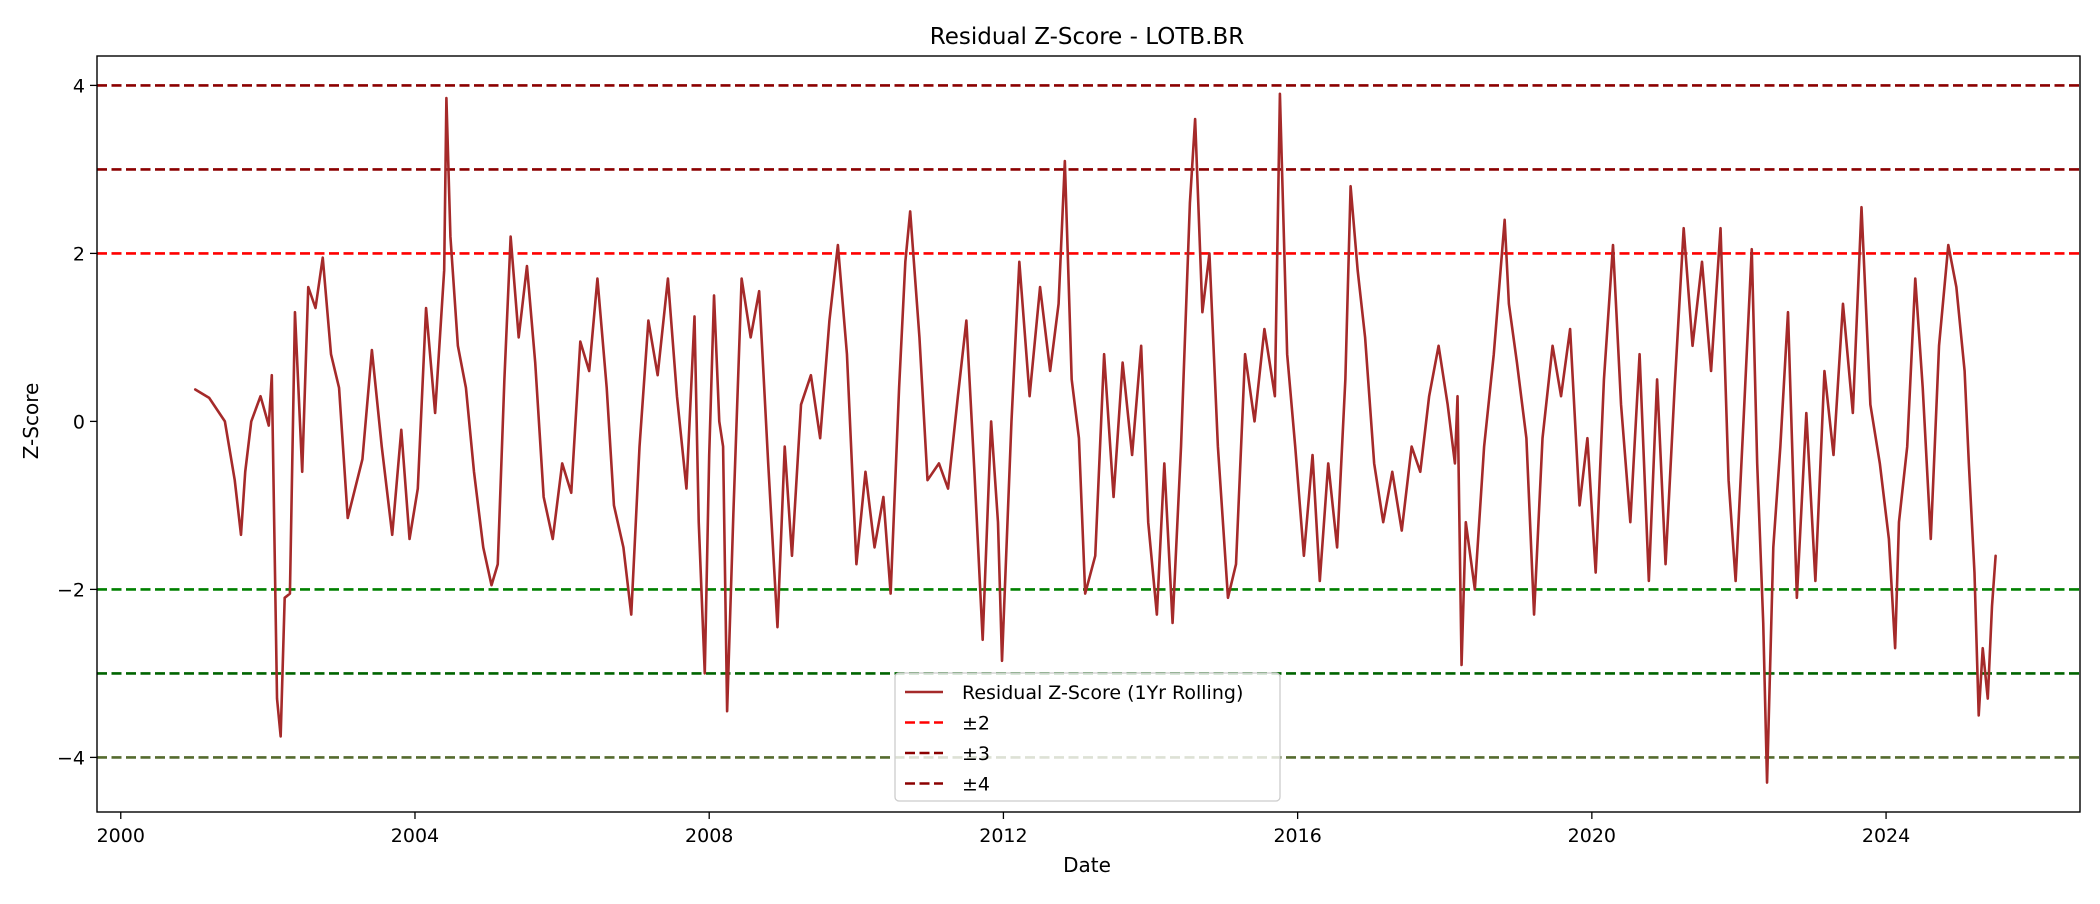 The image size is (2100, 904). I want to click on y-tick-label: 0, so click(79, 422).